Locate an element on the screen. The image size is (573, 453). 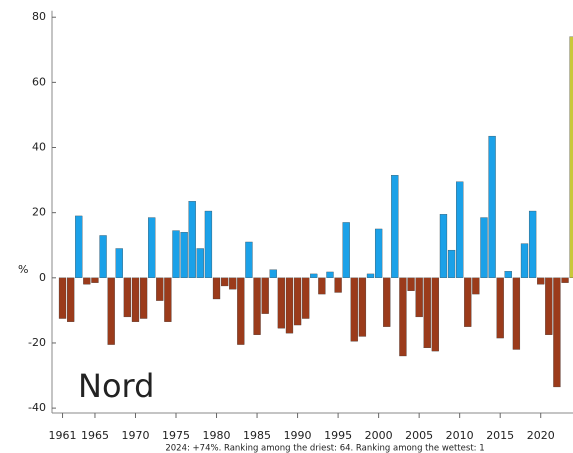
annotation: Nord is located at coordinates (116, 386).